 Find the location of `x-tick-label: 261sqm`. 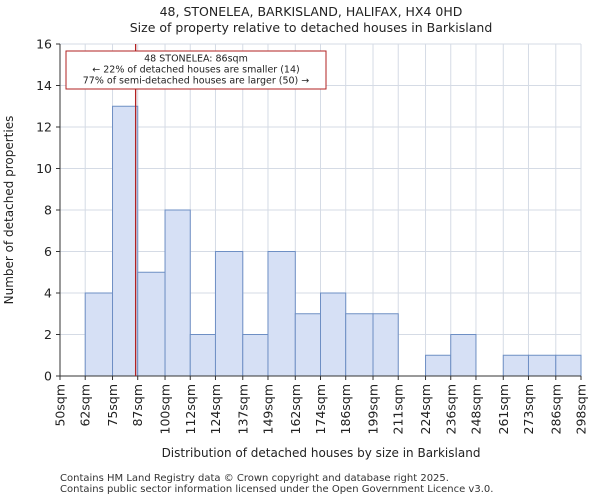

x-tick-label: 261sqm is located at coordinates (503, 409).